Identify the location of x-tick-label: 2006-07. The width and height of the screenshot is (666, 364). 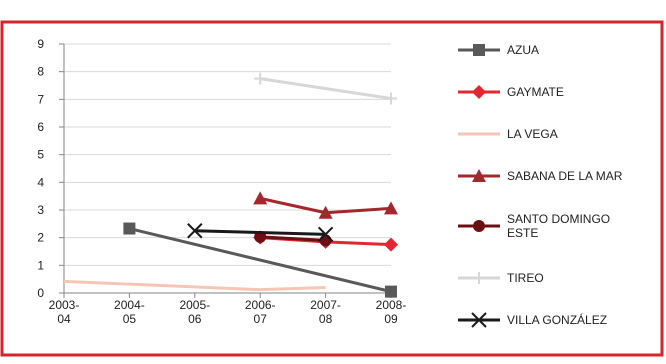
(260, 312).